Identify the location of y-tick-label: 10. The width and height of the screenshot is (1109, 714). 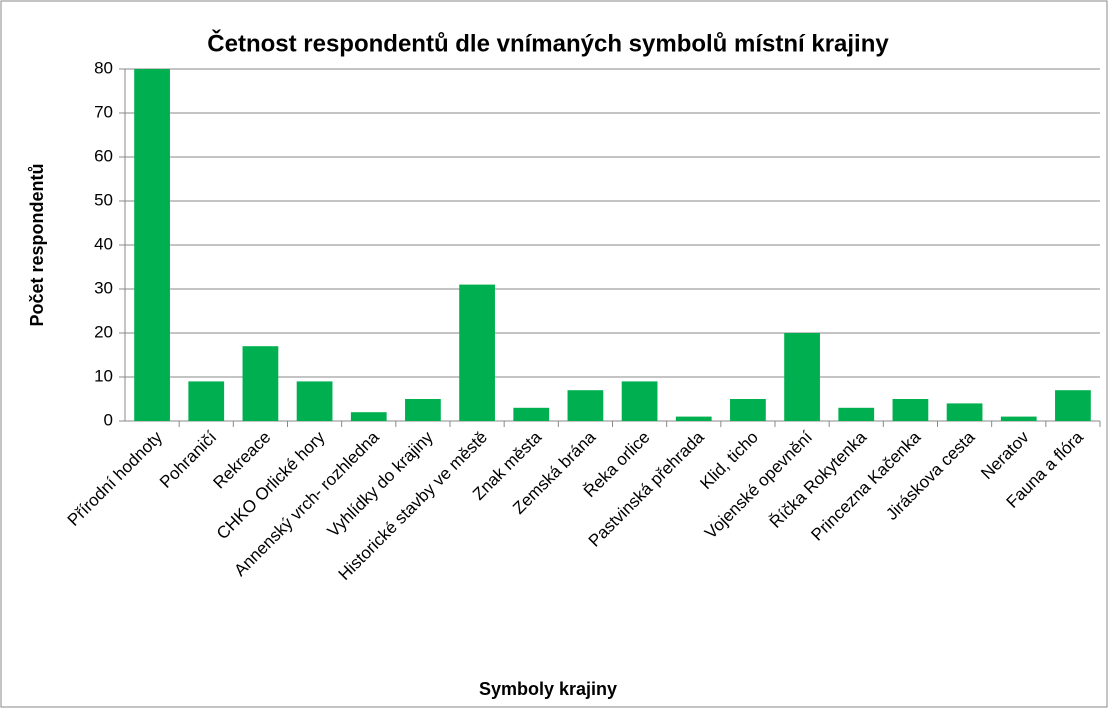
(103, 375).